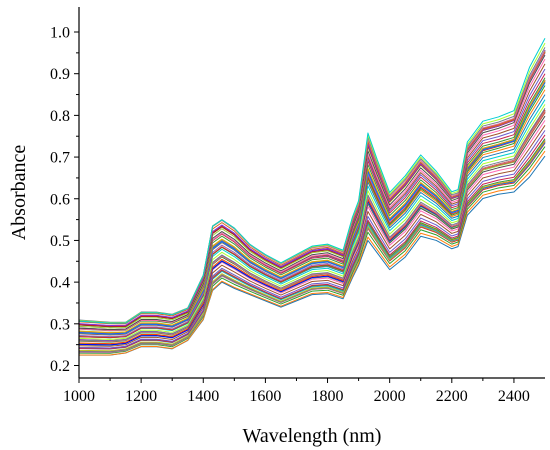 This screenshot has width=550, height=450. I want to click on x-tick-label: 1600, so click(265, 396).